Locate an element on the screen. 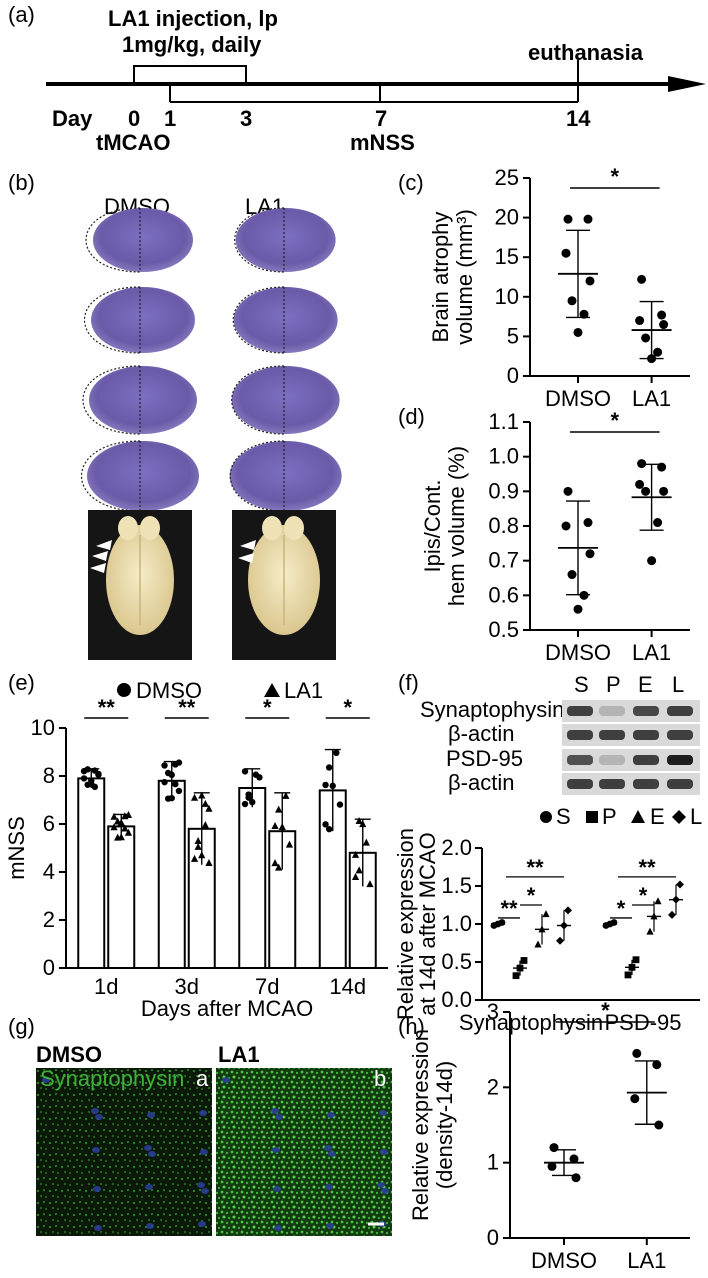 The width and height of the screenshot is (708, 1278). significance-marker: * is located at coordinates (267, 707).